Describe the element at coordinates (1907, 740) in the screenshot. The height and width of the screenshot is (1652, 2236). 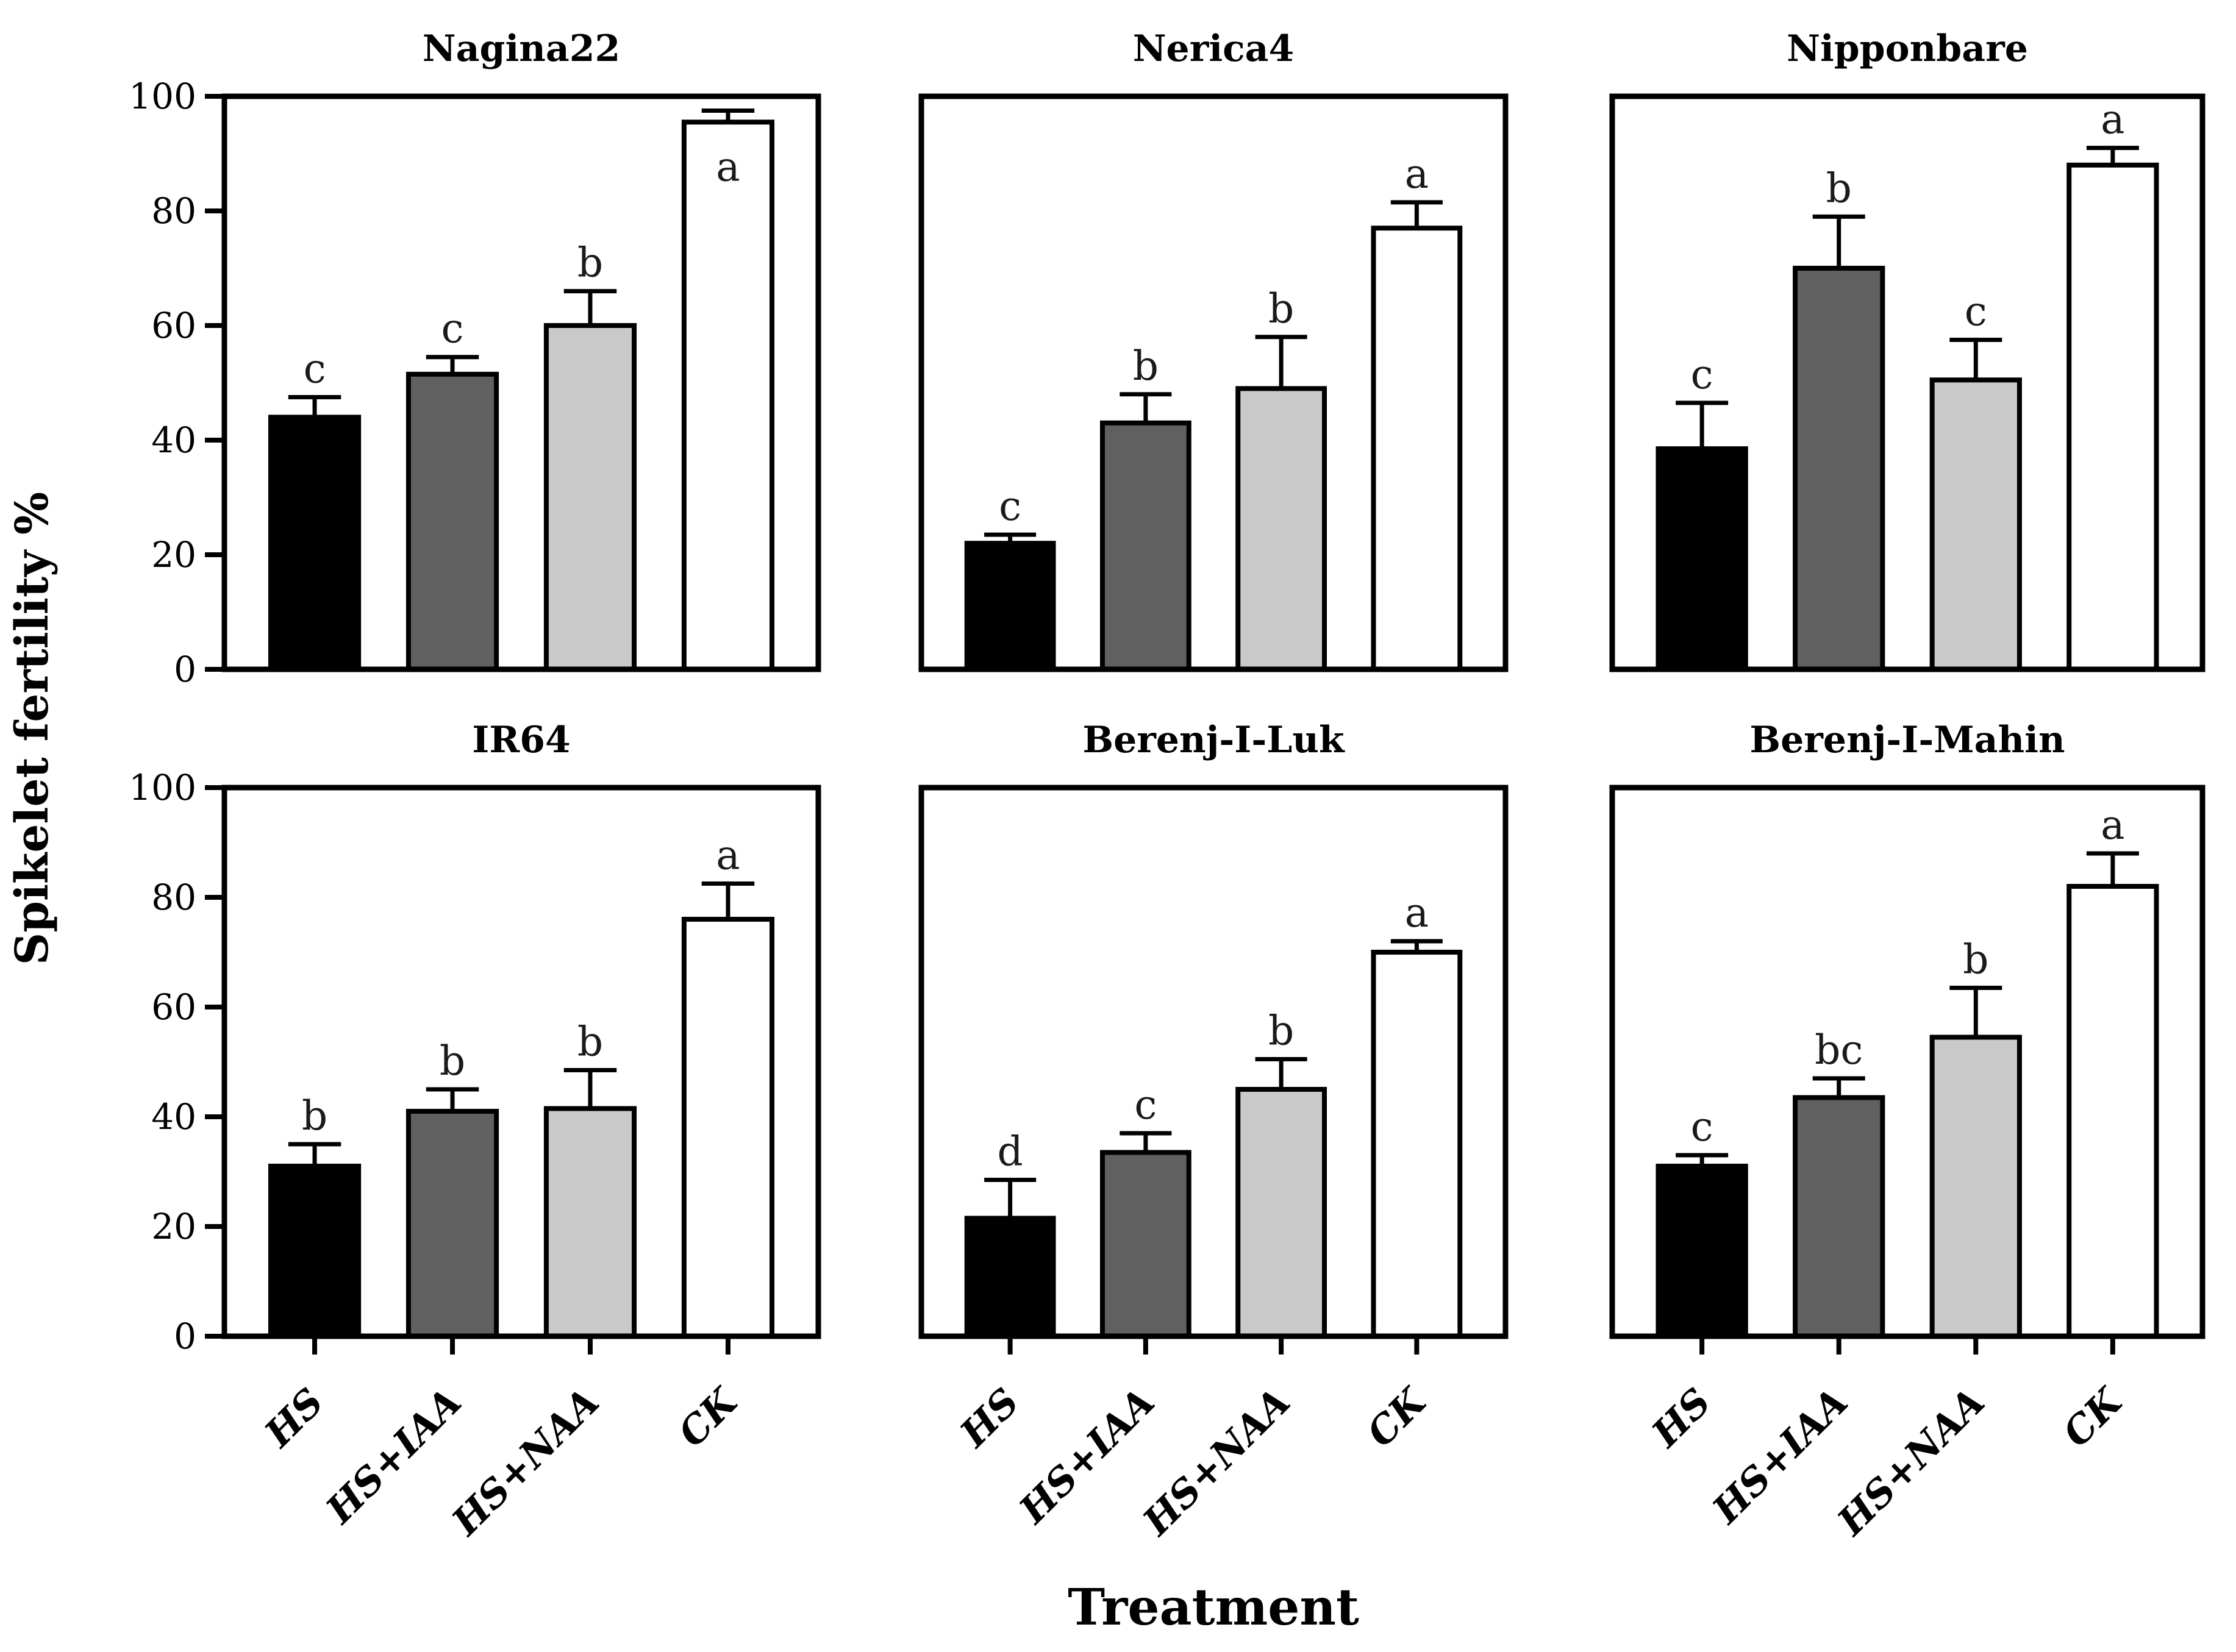
I see `panel-title: Berenj-I-Mahin` at that location.